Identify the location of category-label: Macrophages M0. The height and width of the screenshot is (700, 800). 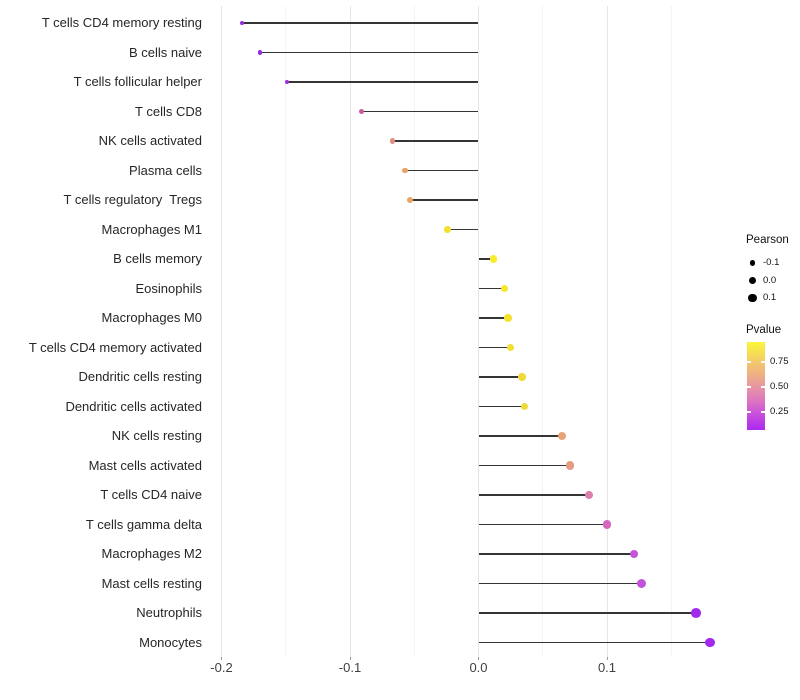
(151, 317).